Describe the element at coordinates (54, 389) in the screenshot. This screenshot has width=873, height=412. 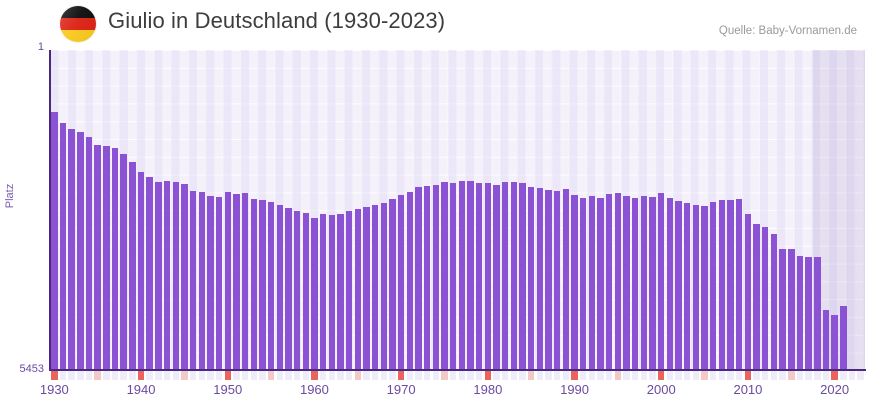
I see `x-axis-tick-label: 1930` at that location.